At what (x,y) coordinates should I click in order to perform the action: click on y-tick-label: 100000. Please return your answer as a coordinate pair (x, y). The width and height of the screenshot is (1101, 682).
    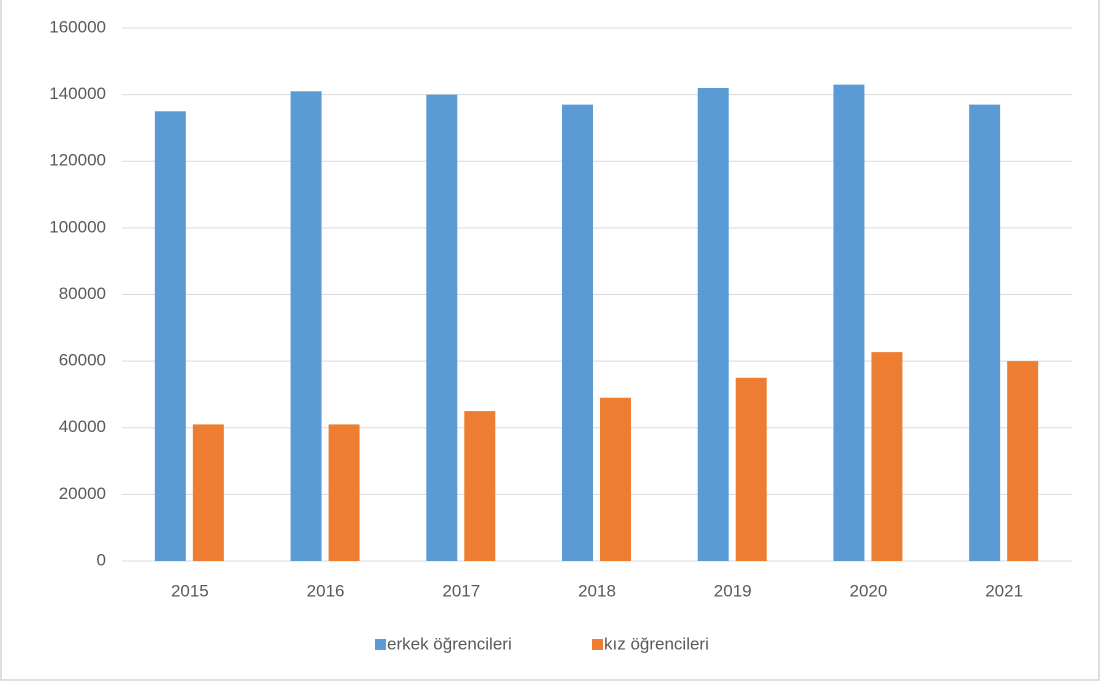
    Looking at the image, I should click on (77, 226).